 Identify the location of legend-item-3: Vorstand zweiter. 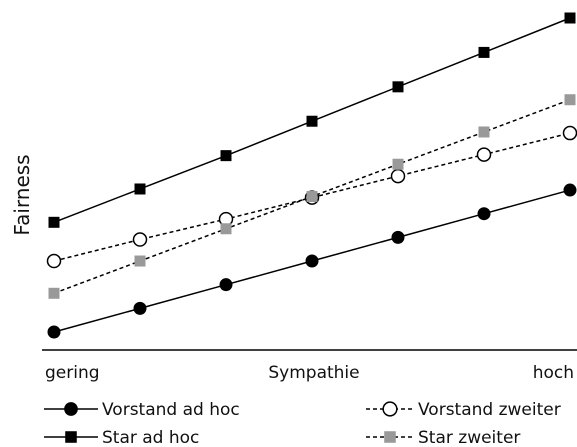
(463, 410).